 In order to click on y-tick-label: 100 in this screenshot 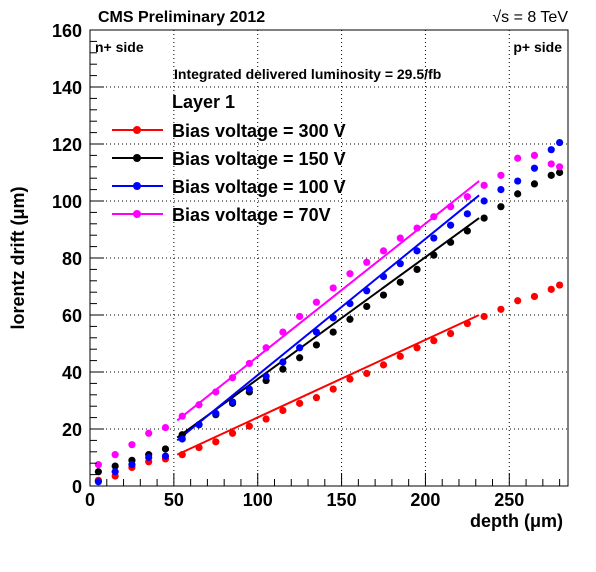, I will do `click(67, 202)`.